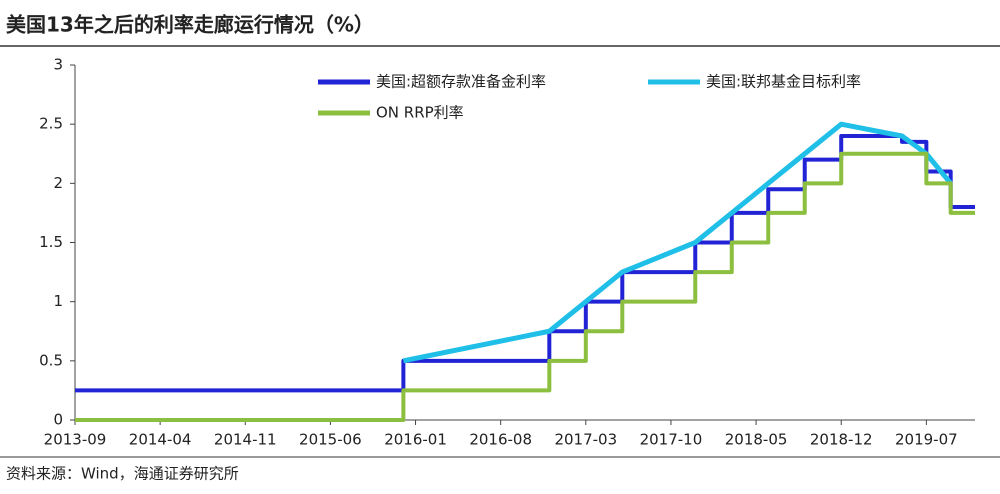  Describe the element at coordinates (841, 440) in the screenshot. I see `x-tick-label: 2018-12` at that location.